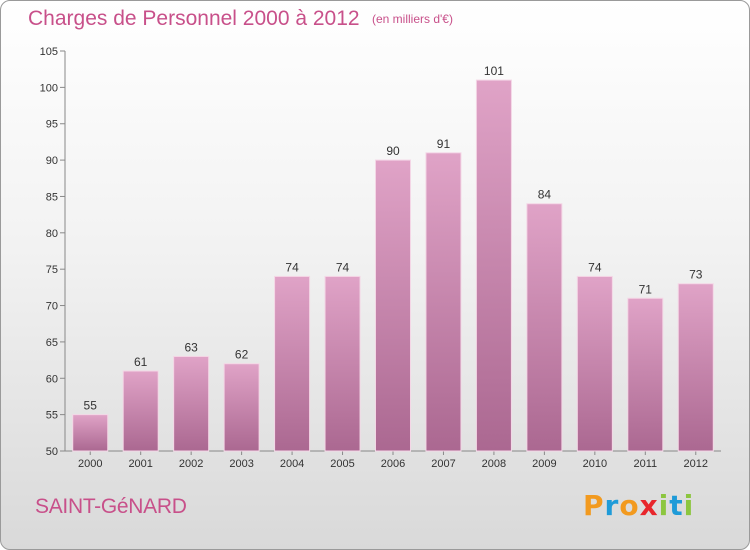 The image size is (750, 550). What do you see at coordinates (342, 464) in the screenshot?
I see `x-tick-label: 2005` at bounding box center [342, 464].